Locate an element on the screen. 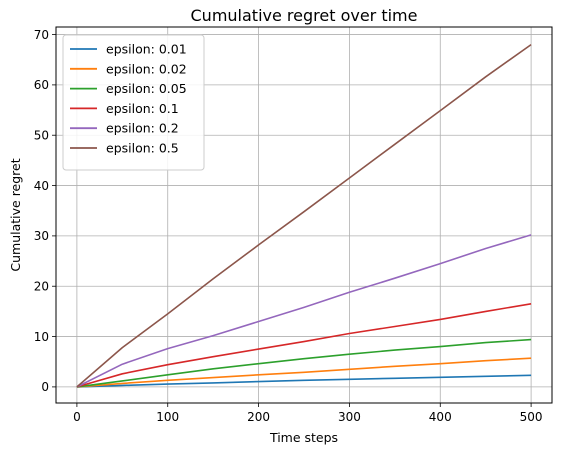 The width and height of the screenshot is (562, 455). x-axis-label: Time steps is located at coordinates (303, 437).